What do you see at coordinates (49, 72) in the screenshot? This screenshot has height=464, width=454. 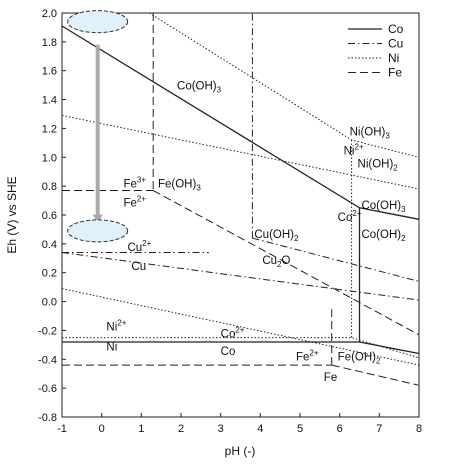 I see `y-tick-label: 1.6` at bounding box center [49, 72].